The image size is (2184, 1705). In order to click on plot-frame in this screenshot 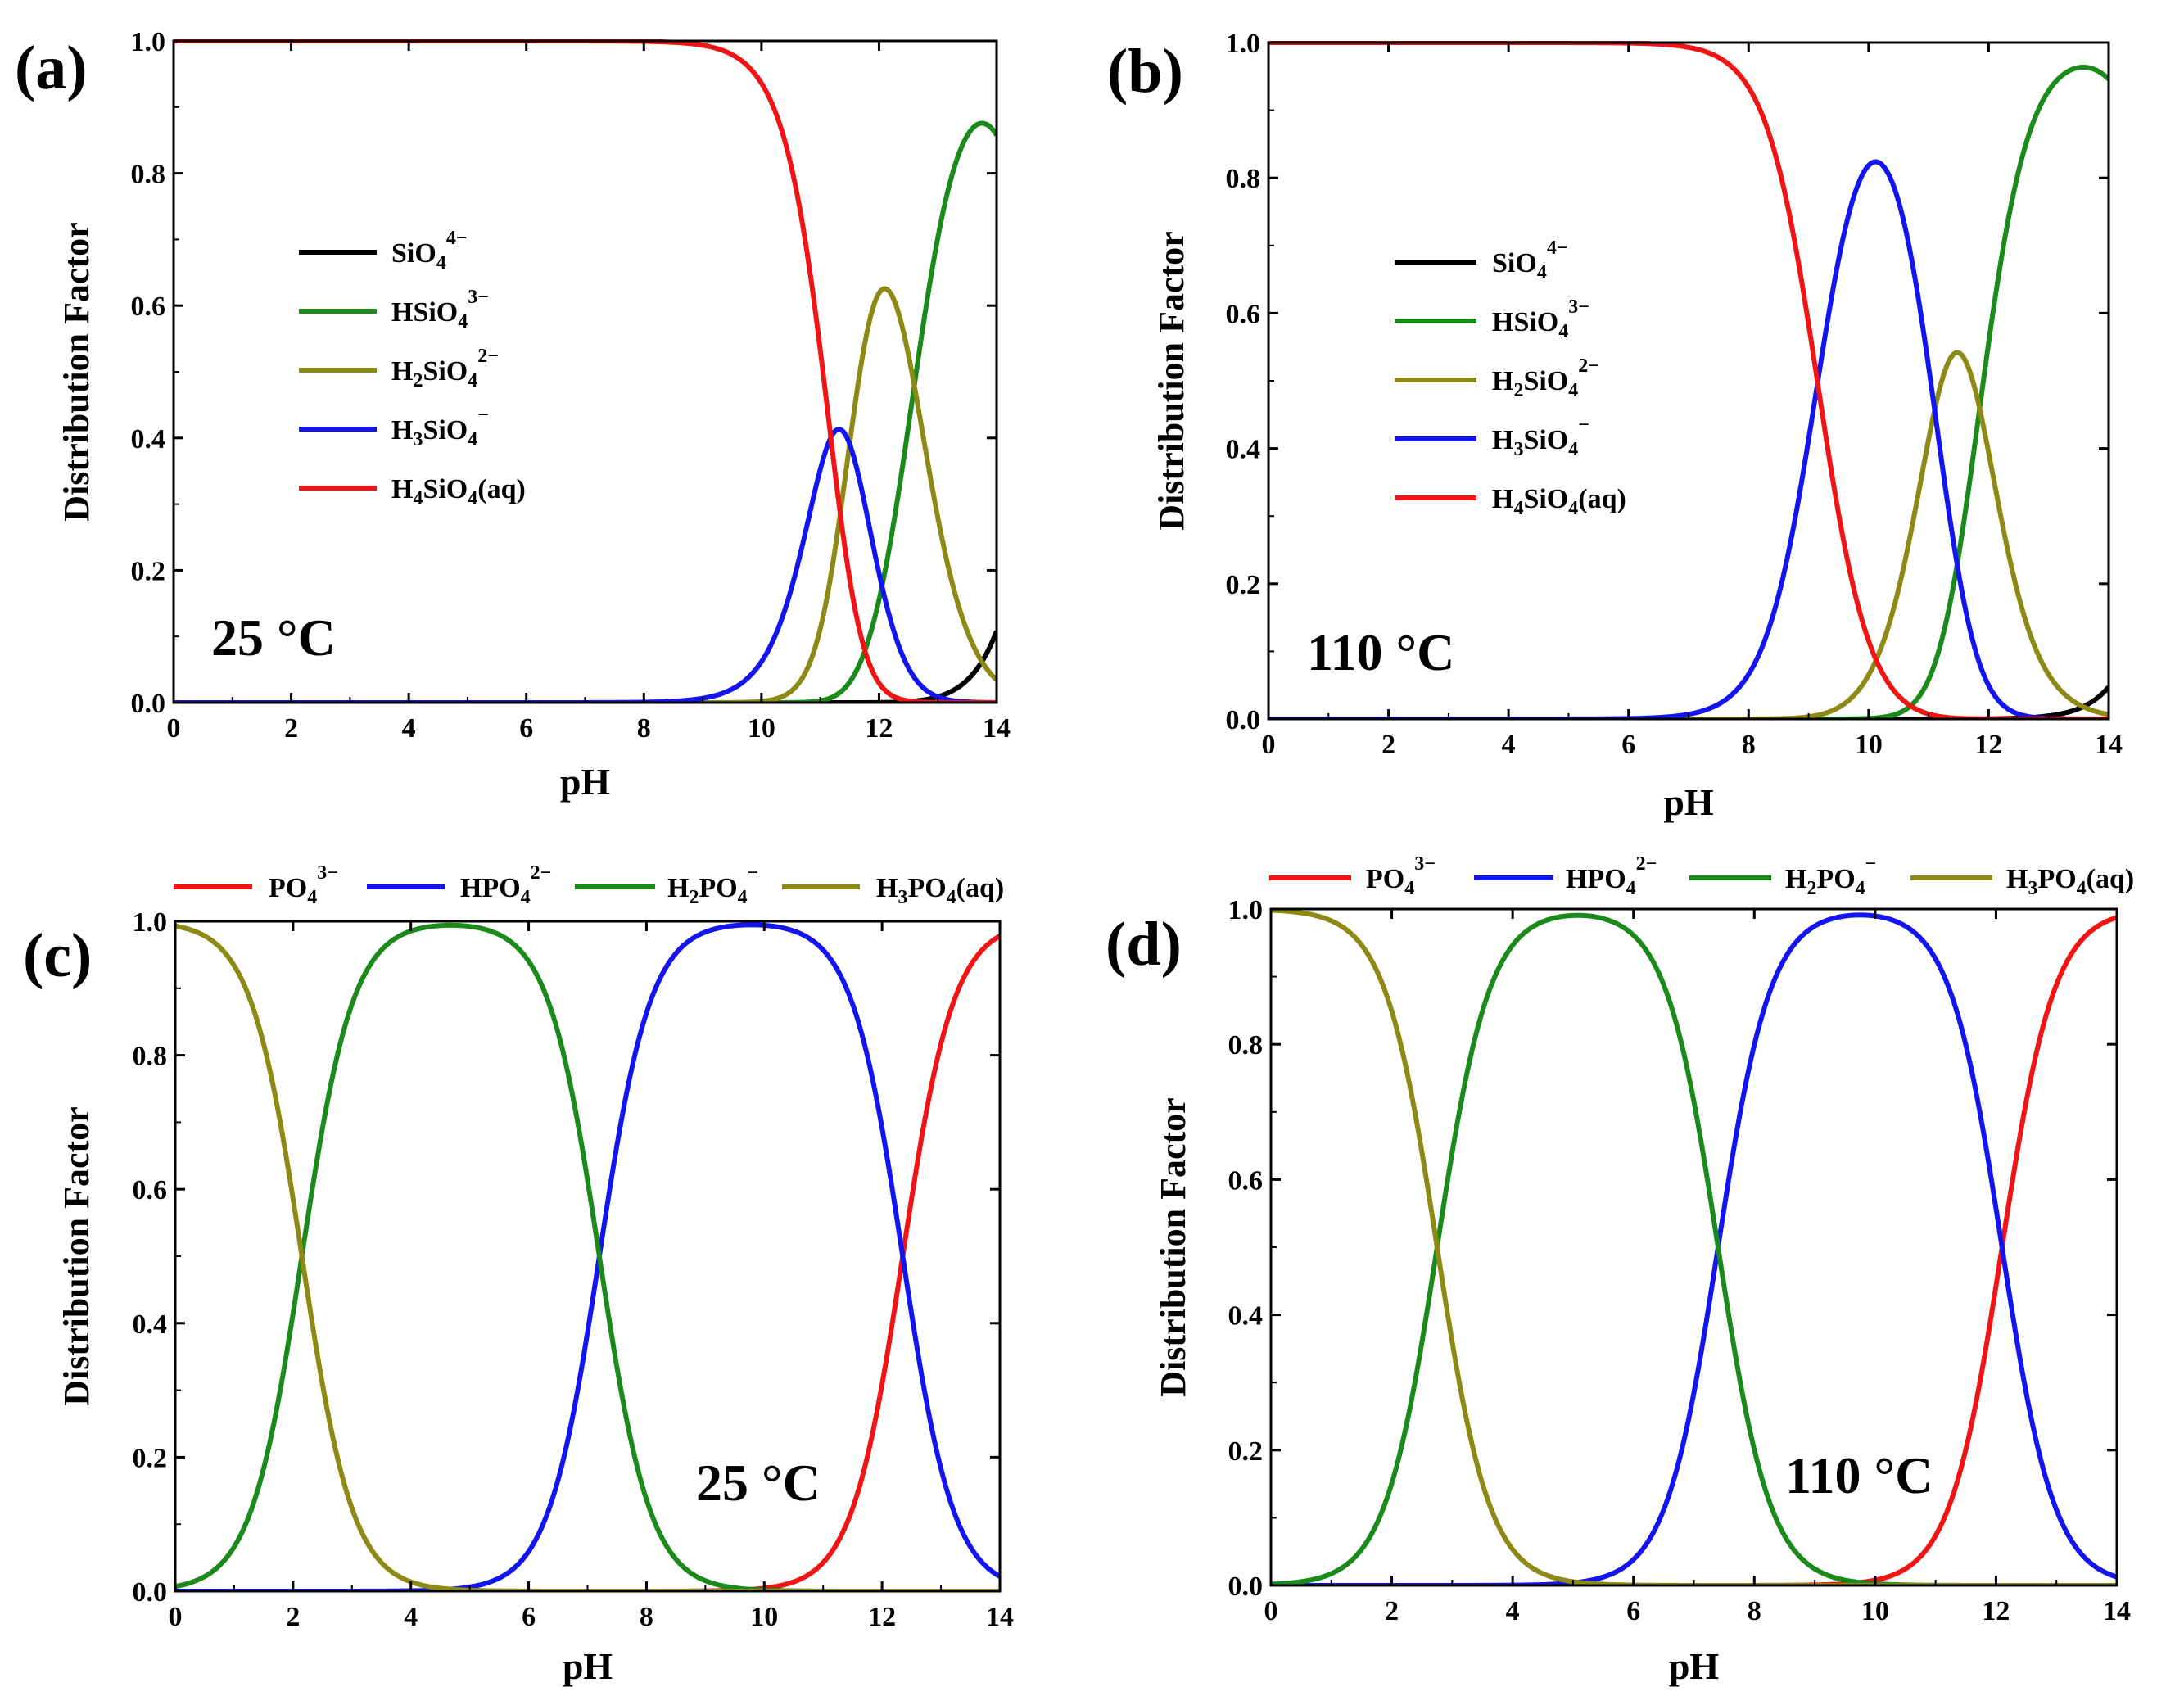, I will do `click(585, 372)`.